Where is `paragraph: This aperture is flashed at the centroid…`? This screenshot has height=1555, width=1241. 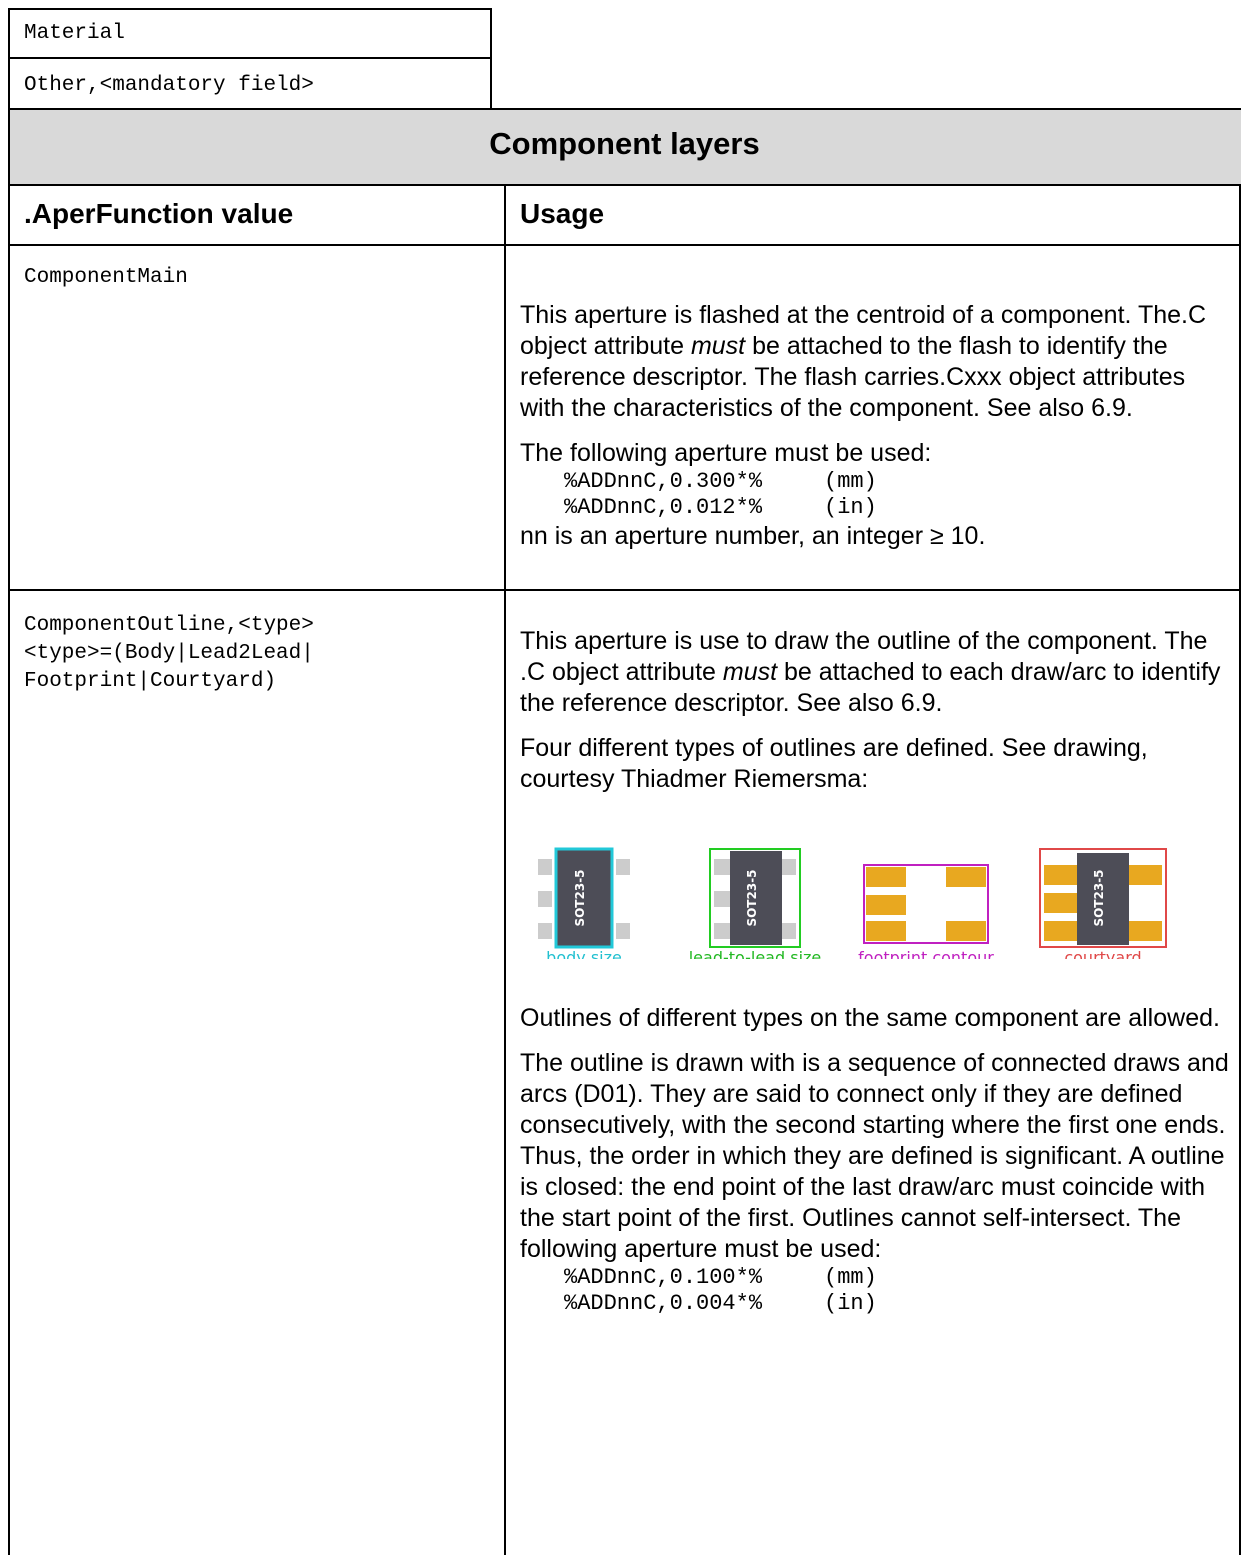 paragraph: This aperture is flashed at the centroid… is located at coordinates (877, 362).